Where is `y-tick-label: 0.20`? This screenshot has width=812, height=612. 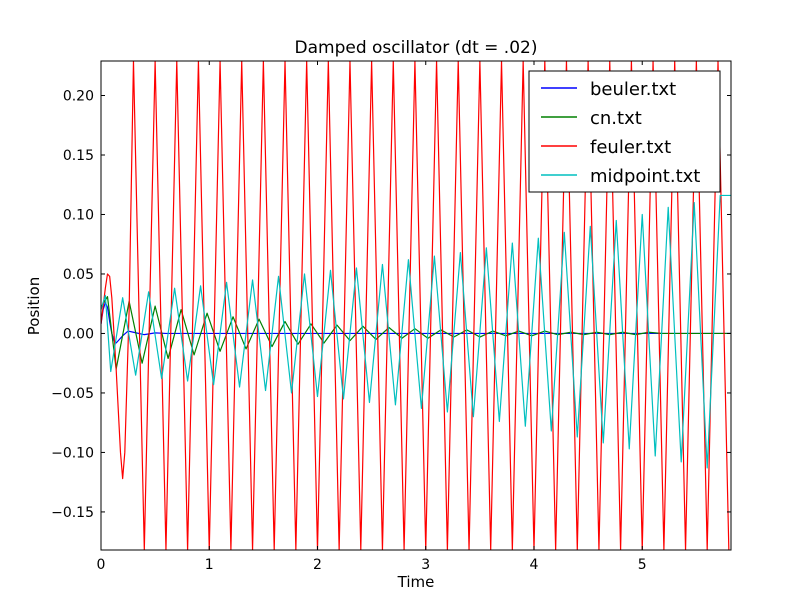 y-tick-label: 0.20 is located at coordinates (78, 97).